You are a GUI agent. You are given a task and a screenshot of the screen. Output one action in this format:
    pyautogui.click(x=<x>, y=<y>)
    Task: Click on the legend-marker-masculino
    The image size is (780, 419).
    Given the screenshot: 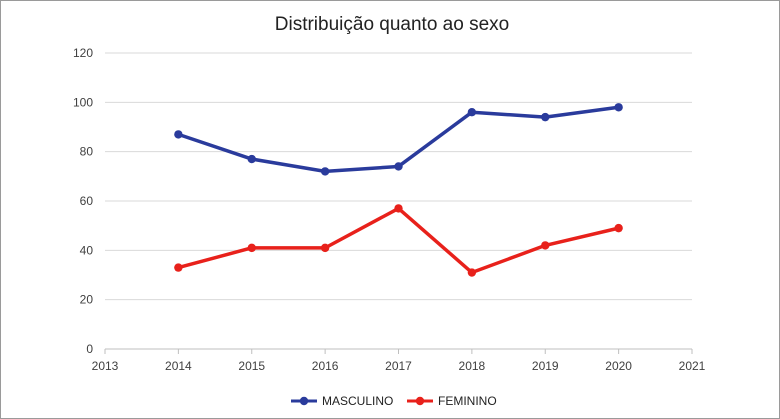 What is the action you would take?
    pyautogui.click(x=304, y=401)
    